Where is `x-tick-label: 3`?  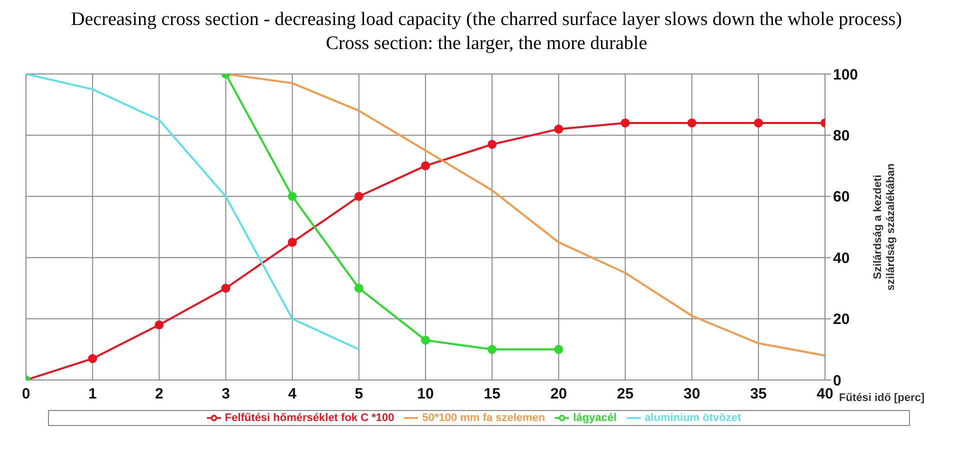
x-tick-label: 3 is located at coordinates (226, 394).